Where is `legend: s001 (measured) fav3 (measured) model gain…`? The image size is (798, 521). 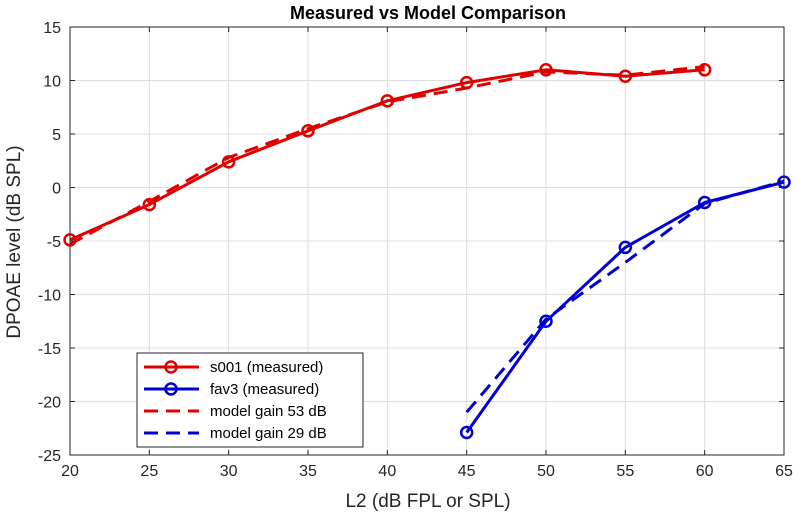 legend: s001 (measured) fav3 (measured) model gain… is located at coordinates (250, 400).